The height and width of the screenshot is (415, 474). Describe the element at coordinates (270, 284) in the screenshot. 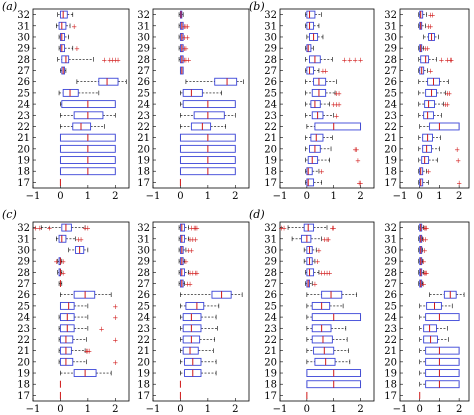

I see `y-tick-label: 27` at that location.